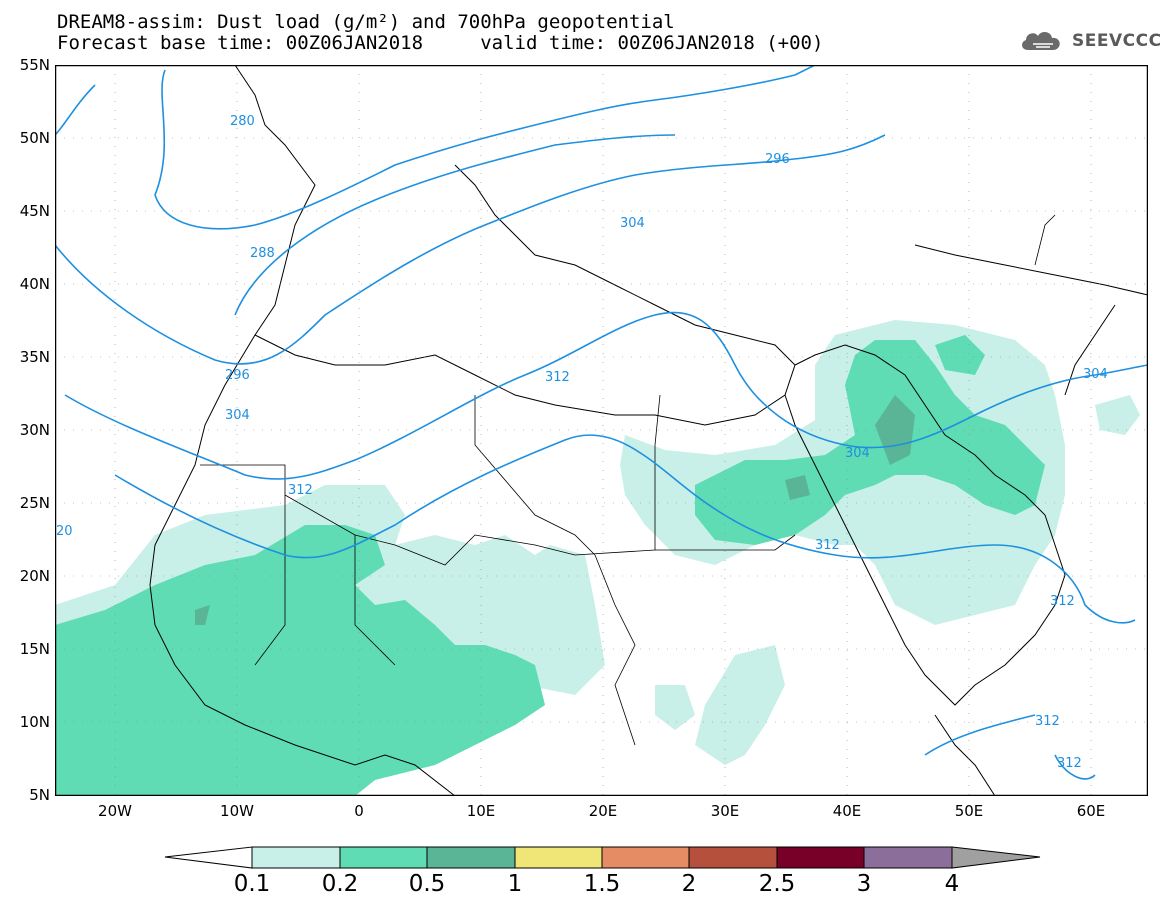  What do you see at coordinates (603, 811) in the screenshot?
I see `lon-label: 20E` at bounding box center [603, 811].